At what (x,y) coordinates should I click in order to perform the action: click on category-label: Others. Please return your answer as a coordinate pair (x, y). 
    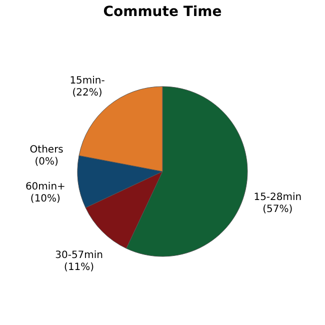
    Looking at the image, I should click on (47, 150).